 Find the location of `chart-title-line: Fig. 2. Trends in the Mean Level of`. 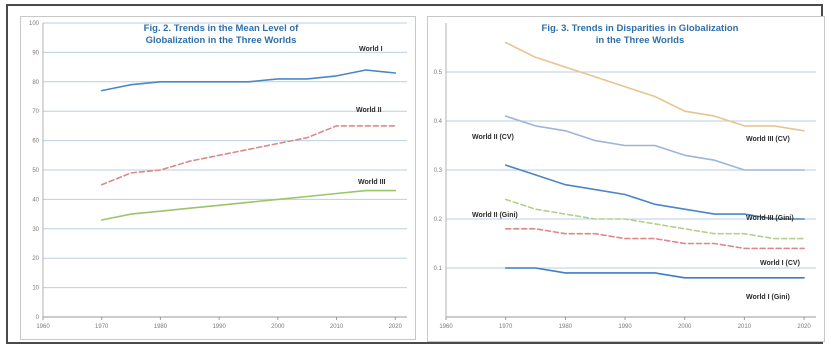

chart-title-line: Fig. 2. Trends in the Mean Level of is located at coordinates (222, 28).